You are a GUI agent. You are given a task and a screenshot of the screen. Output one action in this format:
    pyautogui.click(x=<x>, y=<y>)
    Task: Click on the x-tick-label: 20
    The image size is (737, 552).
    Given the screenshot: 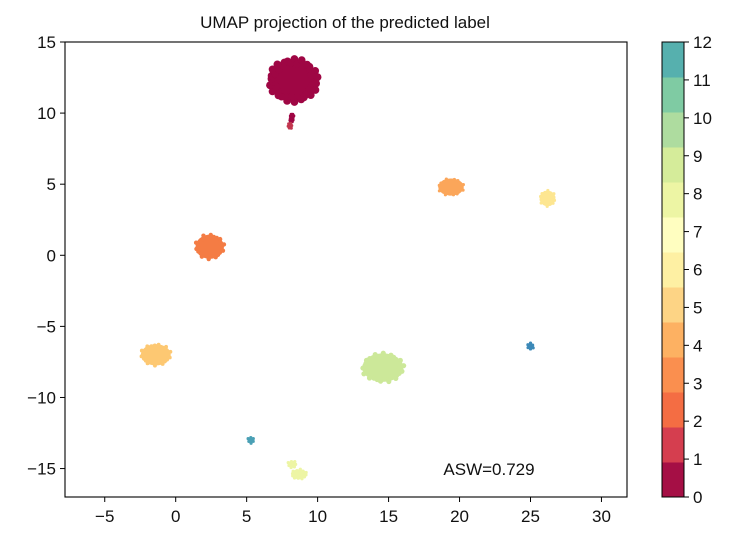 What is the action you would take?
    pyautogui.click(x=459, y=516)
    